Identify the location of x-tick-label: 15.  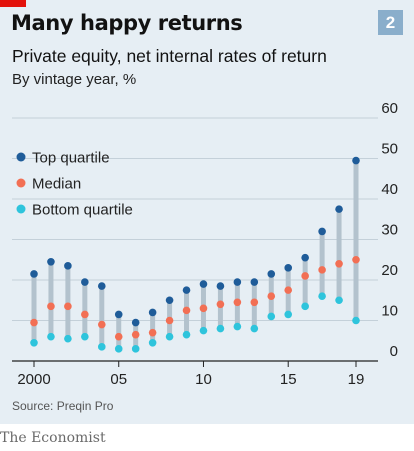
(288, 379).